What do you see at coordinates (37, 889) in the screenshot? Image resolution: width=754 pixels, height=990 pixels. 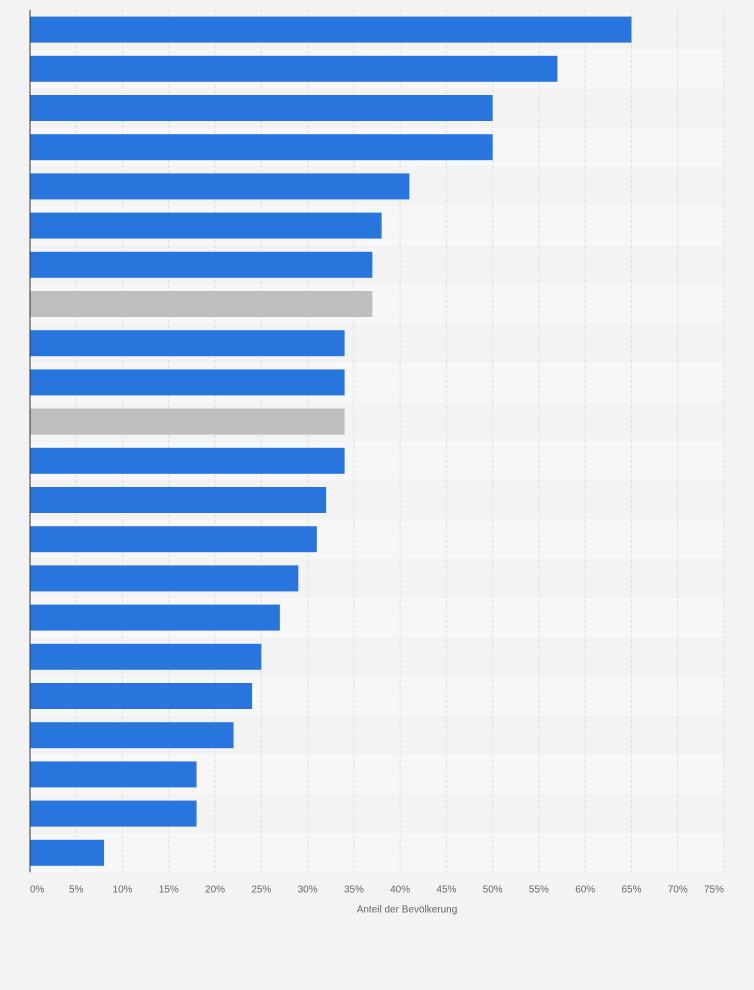 I see `x-tick-label: 0%` at bounding box center [37, 889].